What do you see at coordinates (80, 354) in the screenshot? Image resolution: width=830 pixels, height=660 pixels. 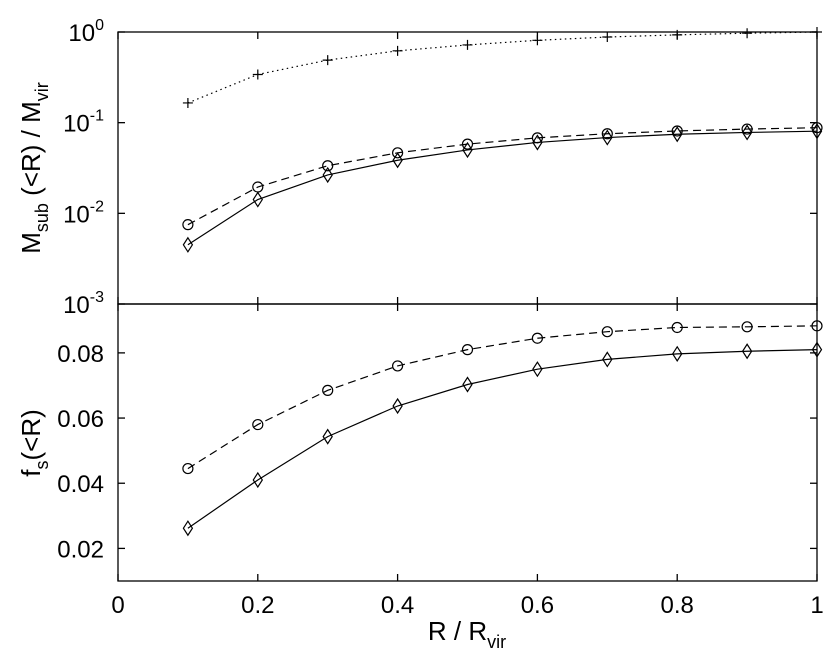 I see `bottom-y-tick-label: 0.08` at bounding box center [80, 354].